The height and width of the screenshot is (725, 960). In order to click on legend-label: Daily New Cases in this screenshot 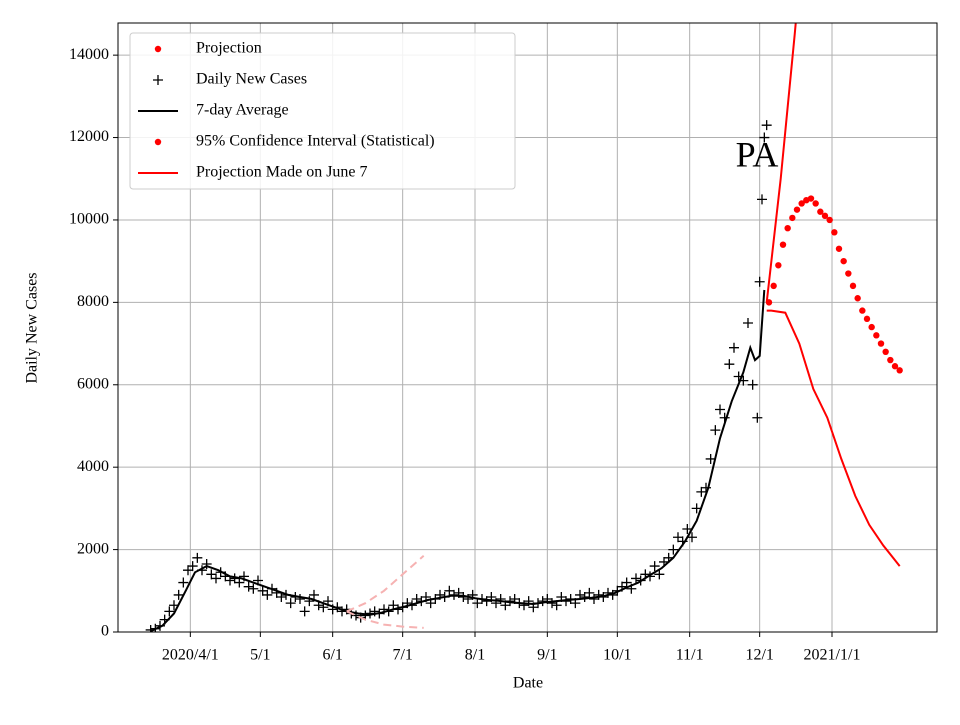, I will do `click(251, 79)`.